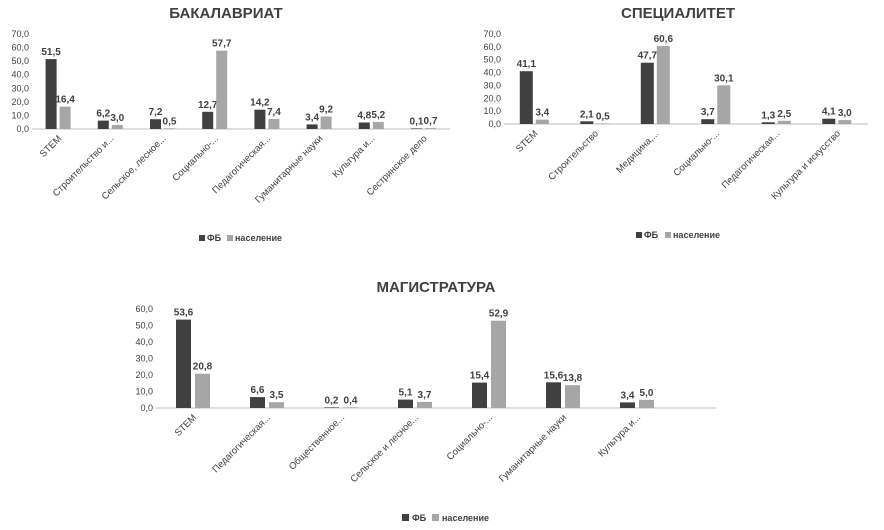  Describe the element at coordinates (103, 114) in the screenshot. I see `data-label-fb: 6,2` at that location.